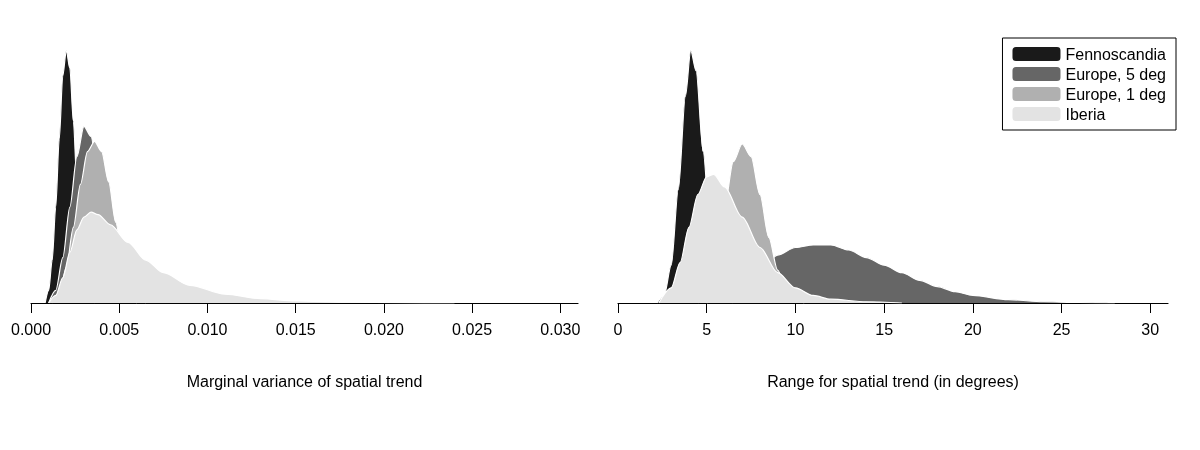 This screenshot has width=1200, height=450. I want to click on x-tick-label: 15, so click(884, 329).